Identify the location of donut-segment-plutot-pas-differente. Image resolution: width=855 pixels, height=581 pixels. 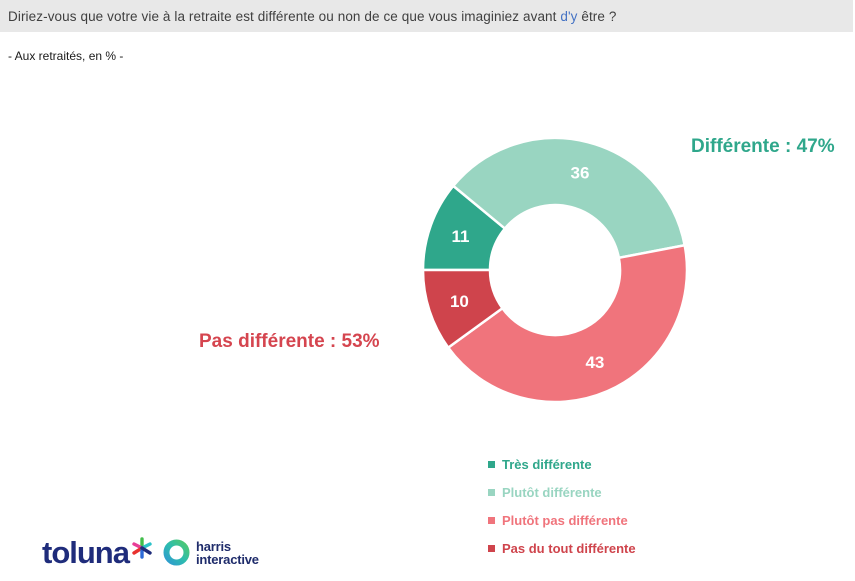
(567, 324).